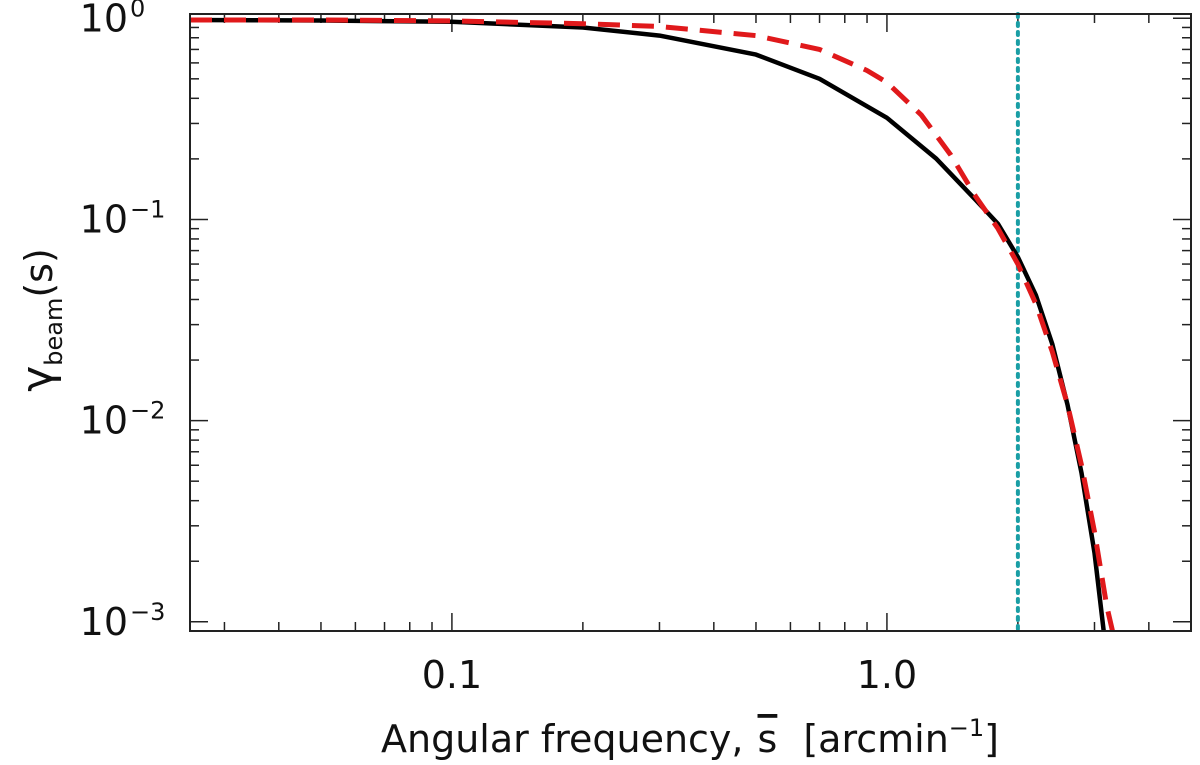  What do you see at coordinates (39, 272) in the screenshot?
I see `y-axis-argument: (s)` at bounding box center [39, 272].